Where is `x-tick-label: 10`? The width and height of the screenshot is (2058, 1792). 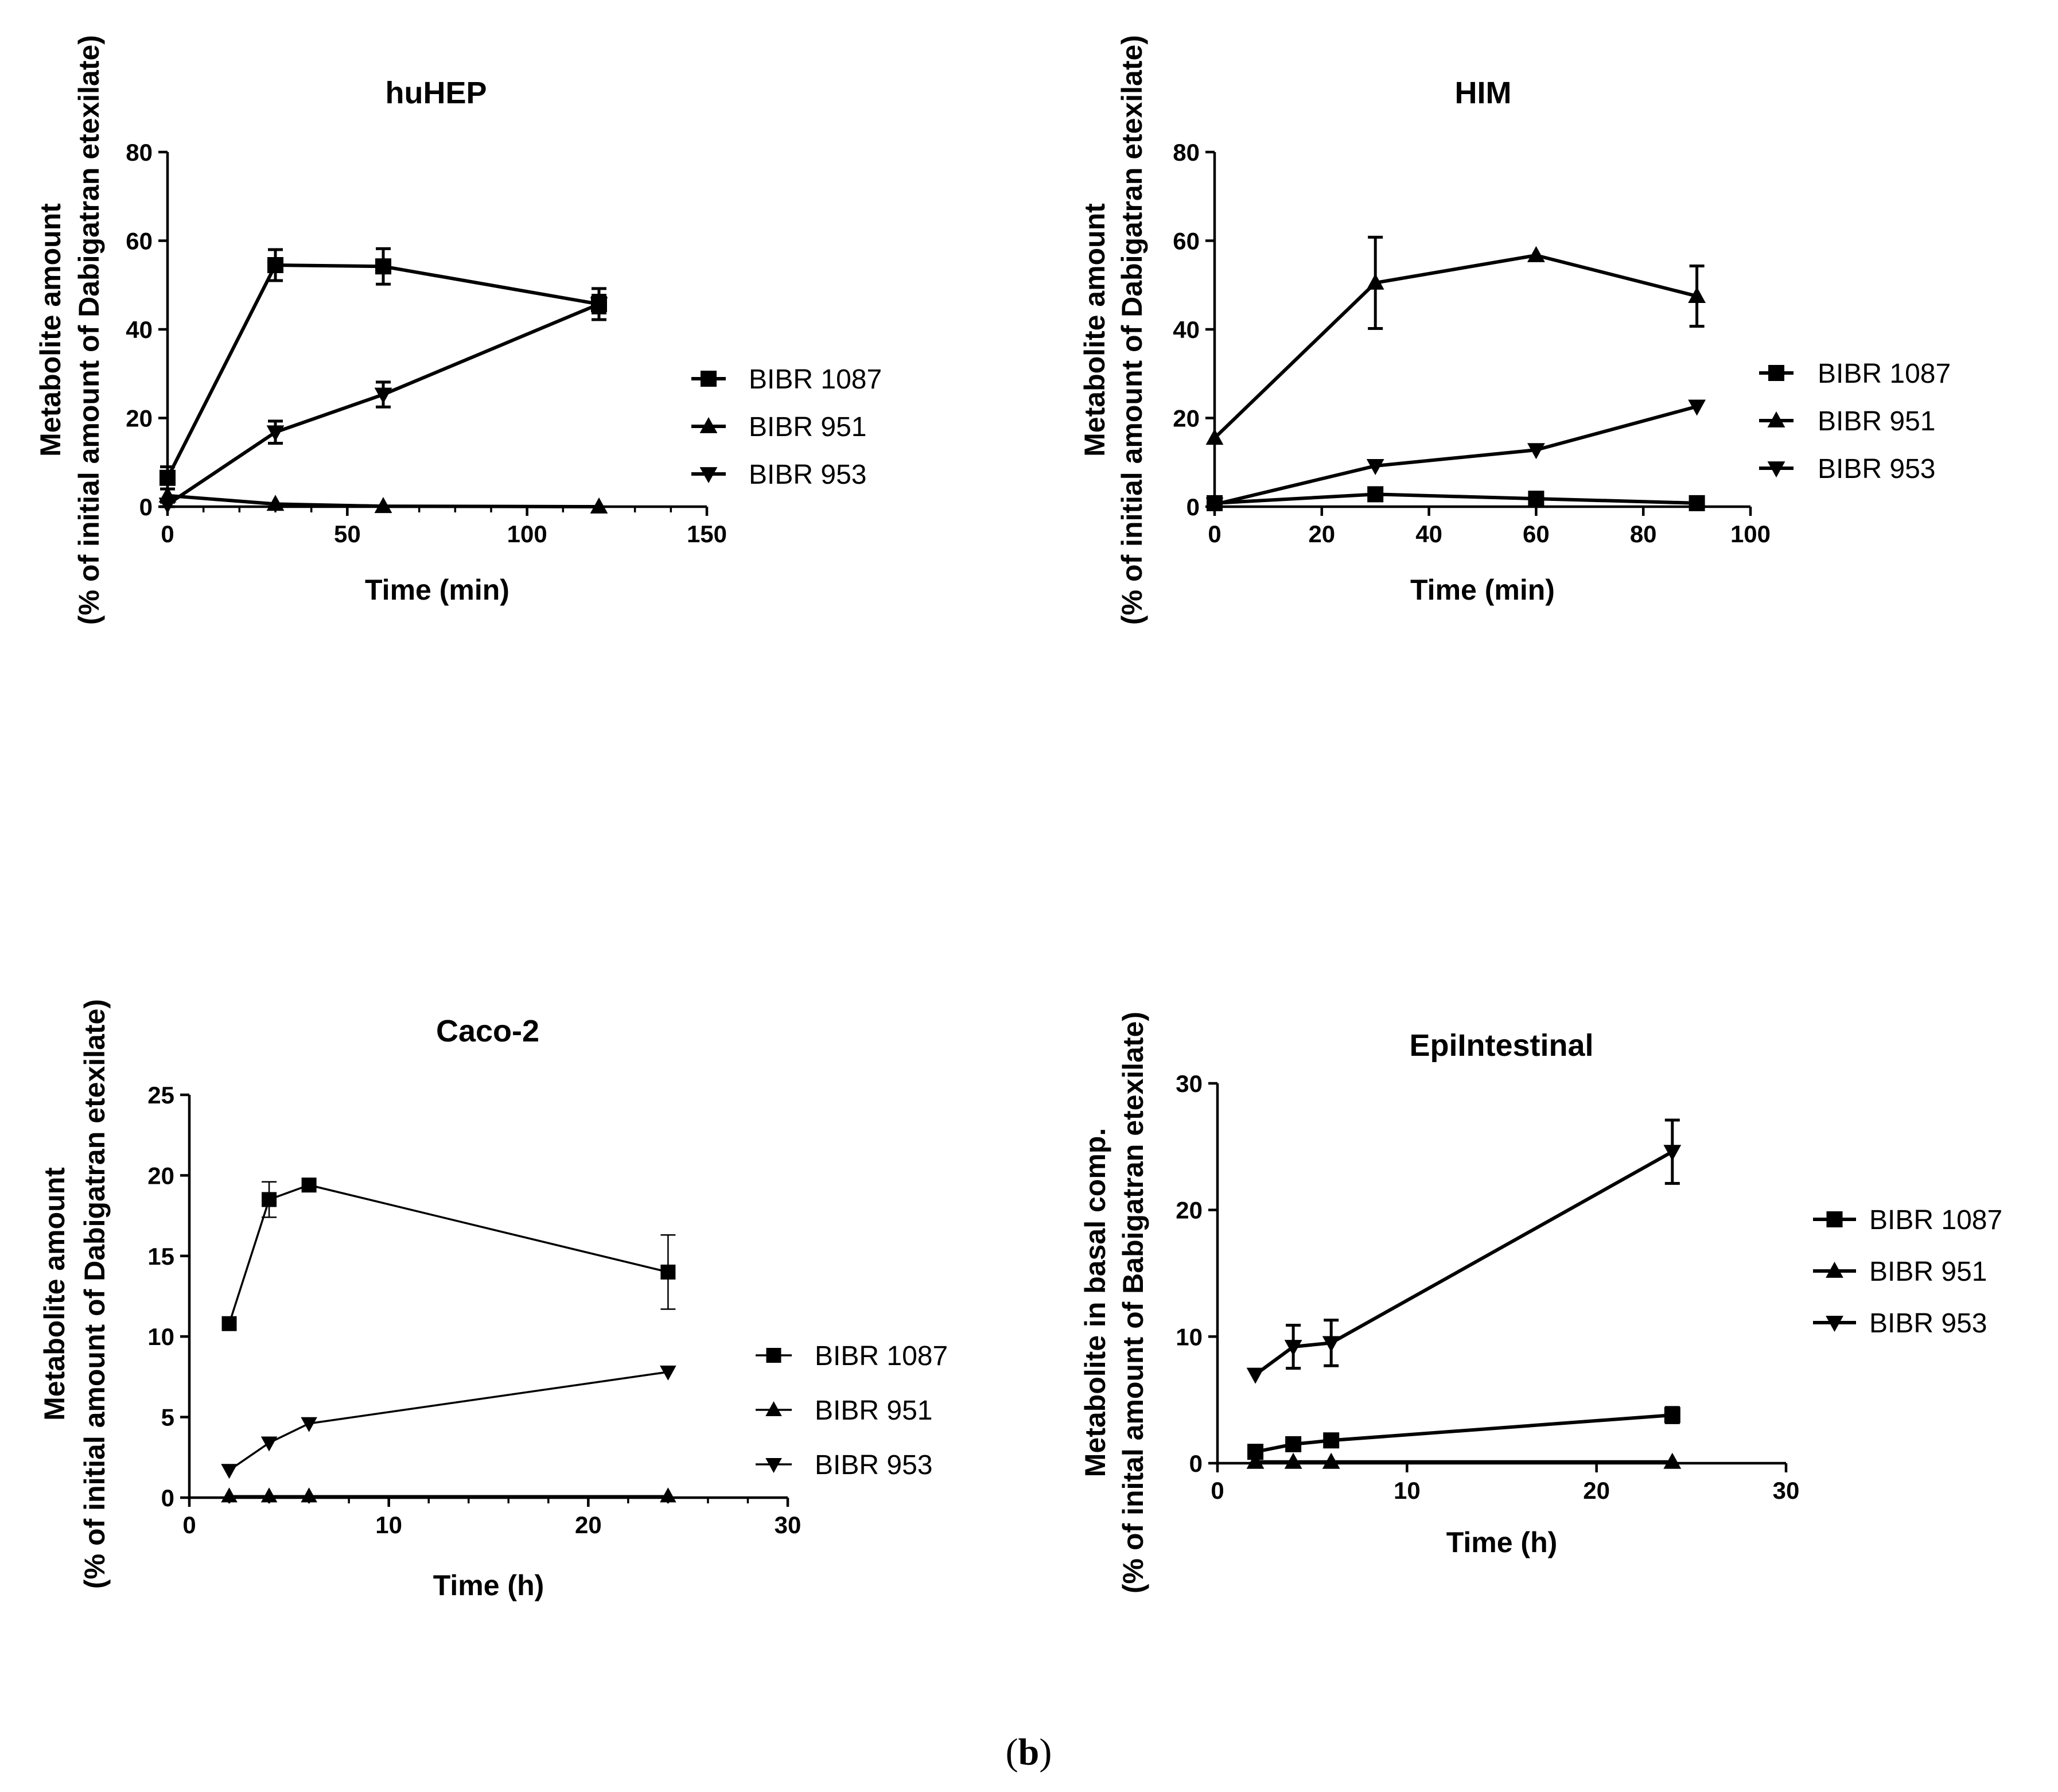
x-tick-label: 10 is located at coordinates (1407, 1491).